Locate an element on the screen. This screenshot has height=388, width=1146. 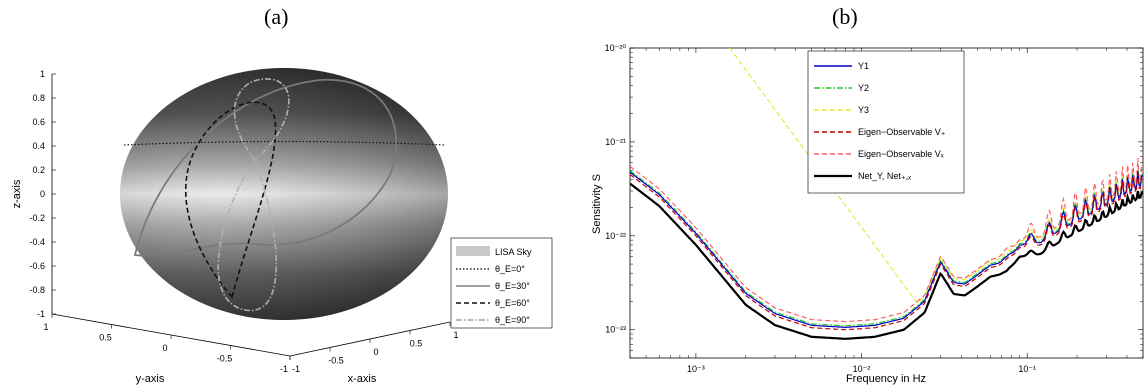
y-tick-labels: 1 0.5 0 -0.5 -1 is located at coordinates (167, 344).